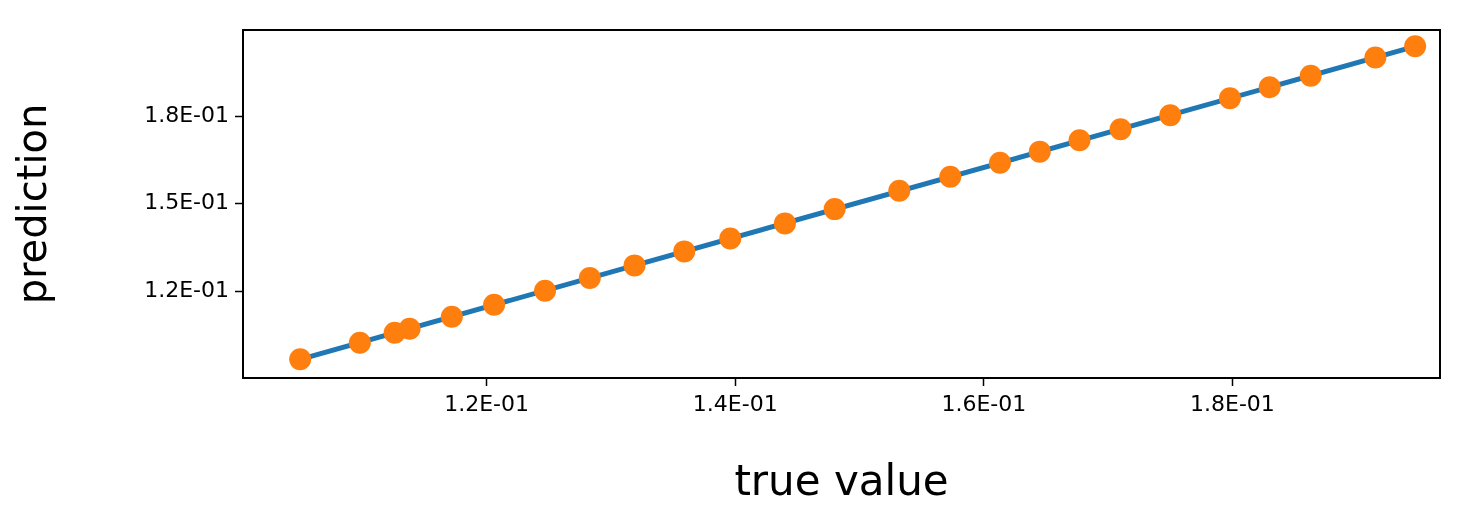 The width and height of the screenshot is (1461, 513). I want to click on x-tick-label: 1.2E-01, so click(487, 403).